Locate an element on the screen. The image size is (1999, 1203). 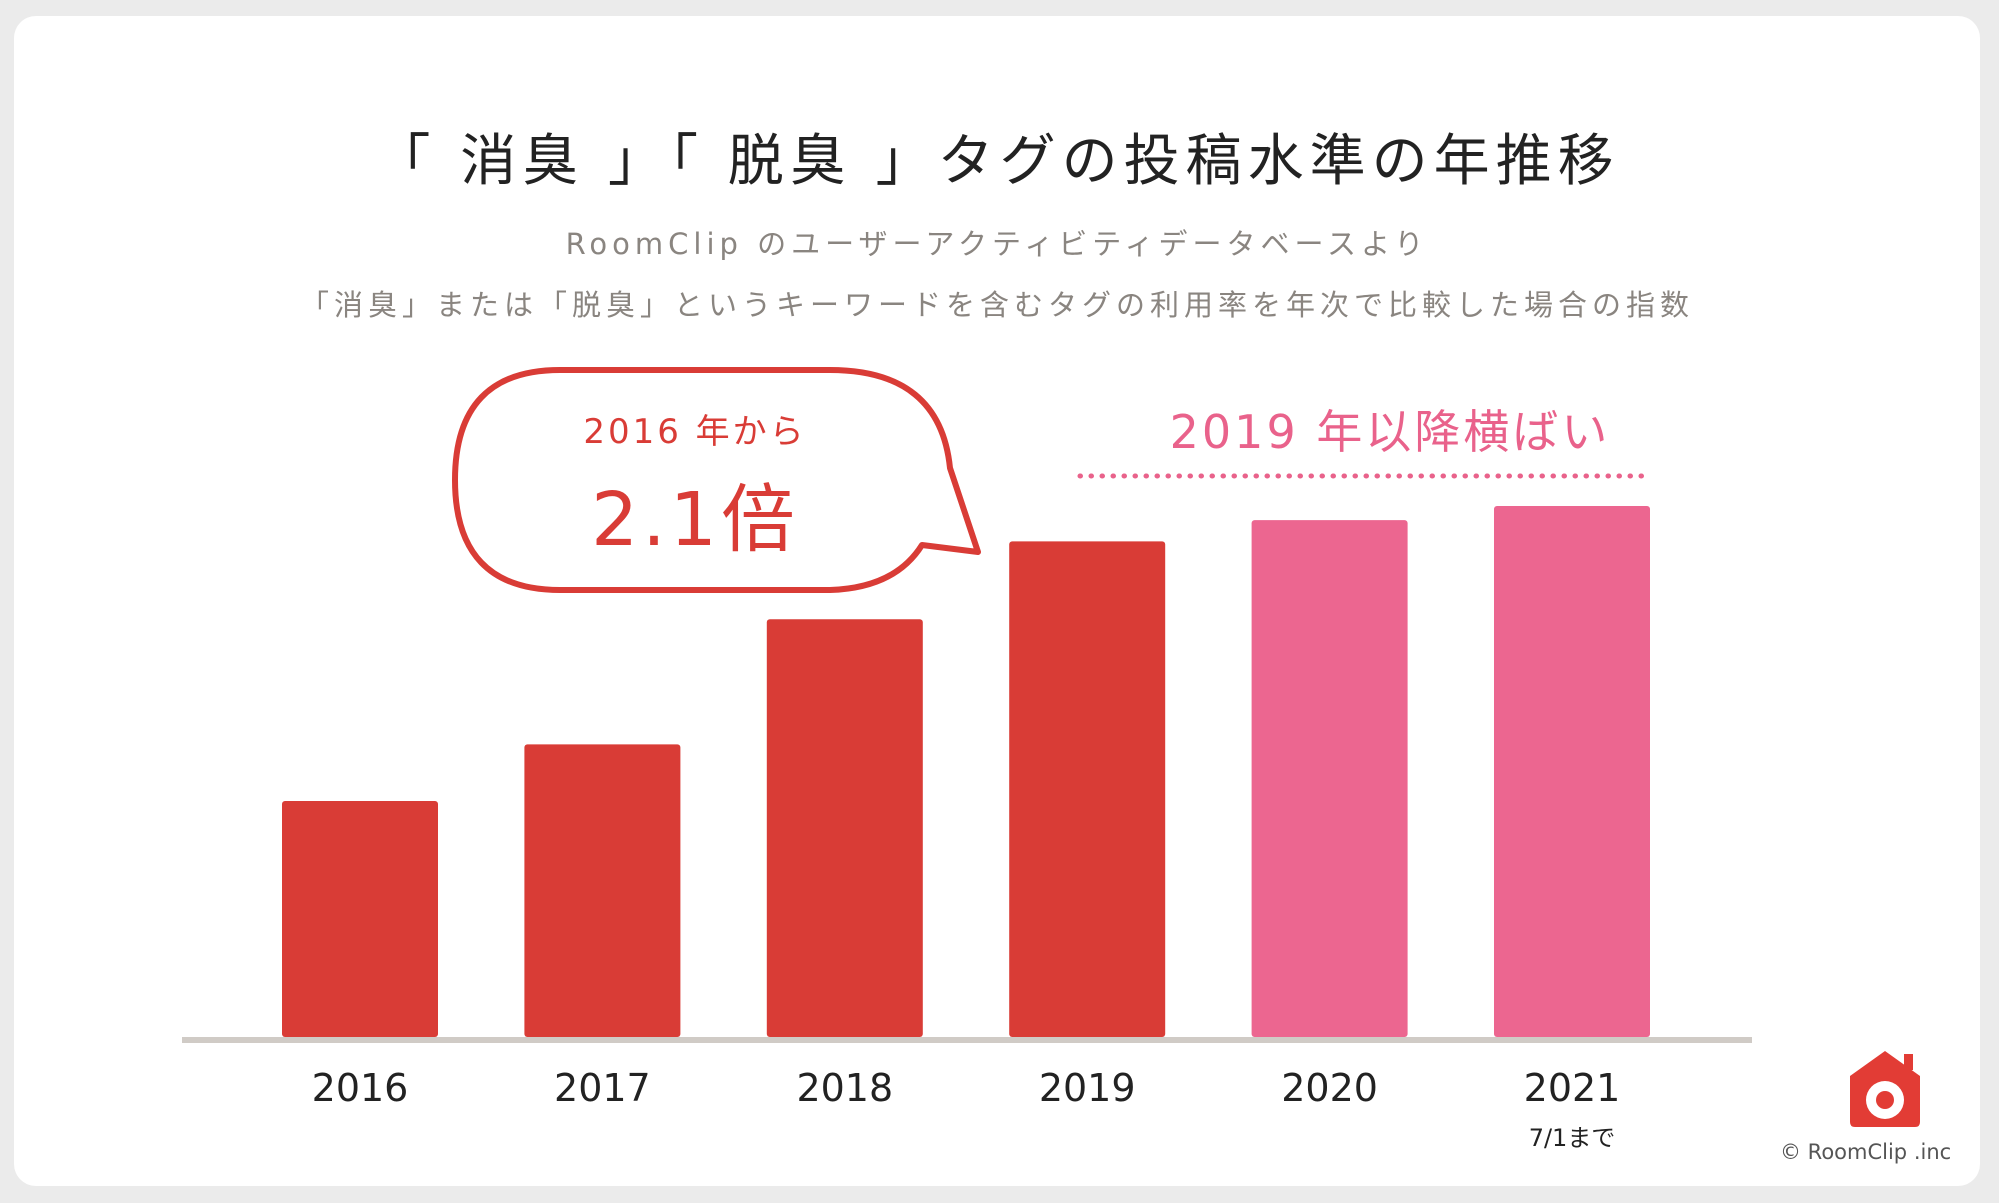
bar-2019 is located at coordinates (1087, 789).